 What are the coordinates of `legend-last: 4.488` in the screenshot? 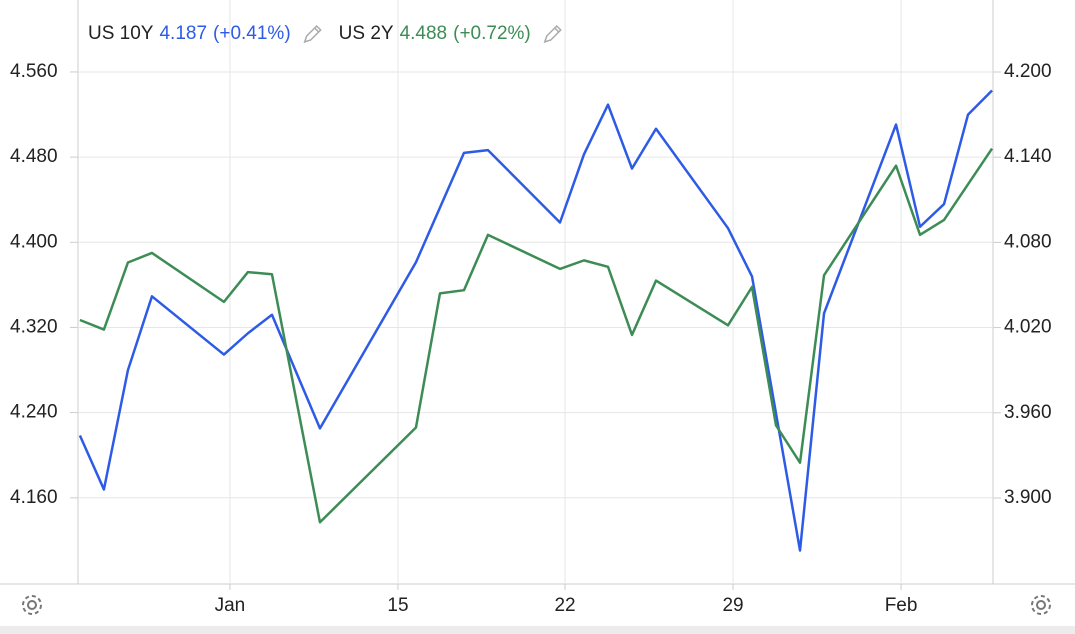 It's located at (424, 33).